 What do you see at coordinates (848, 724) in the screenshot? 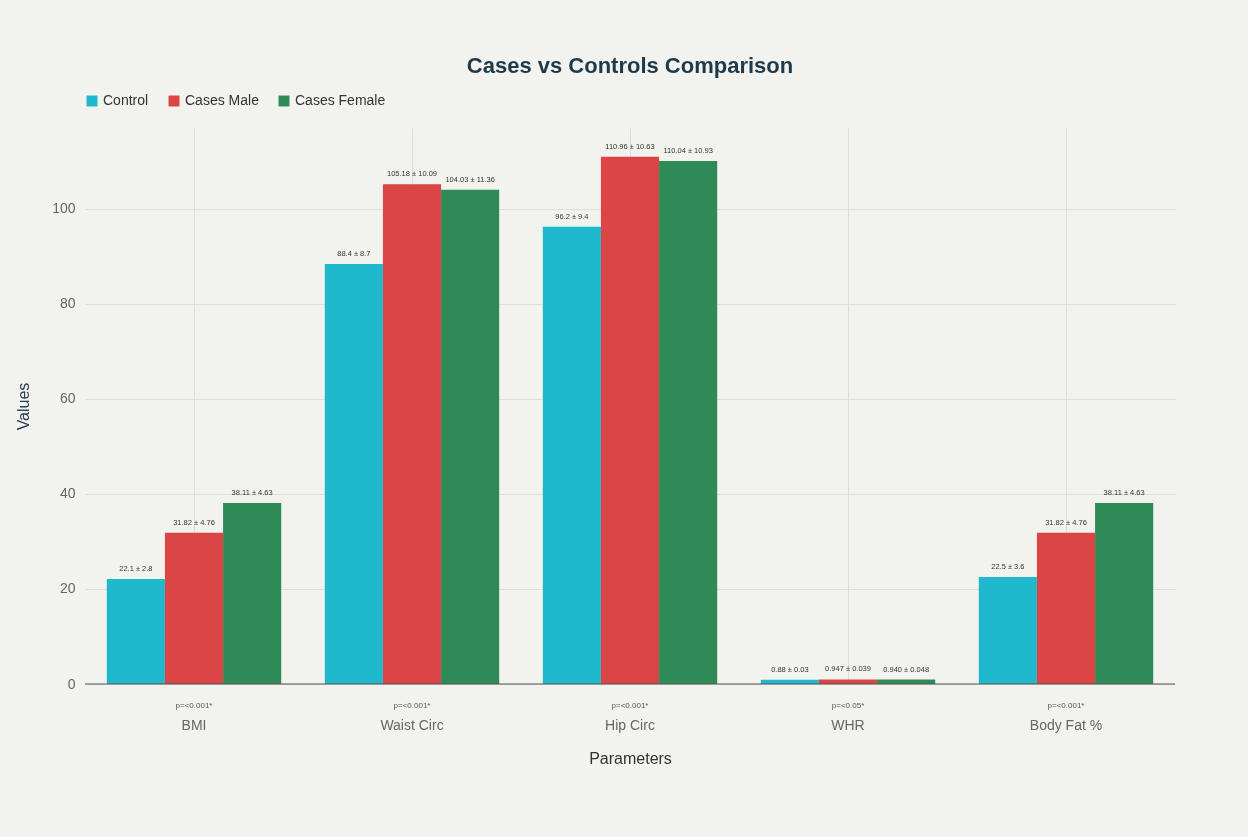
I see `x-tick-label: WHR` at bounding box center [848, 724].